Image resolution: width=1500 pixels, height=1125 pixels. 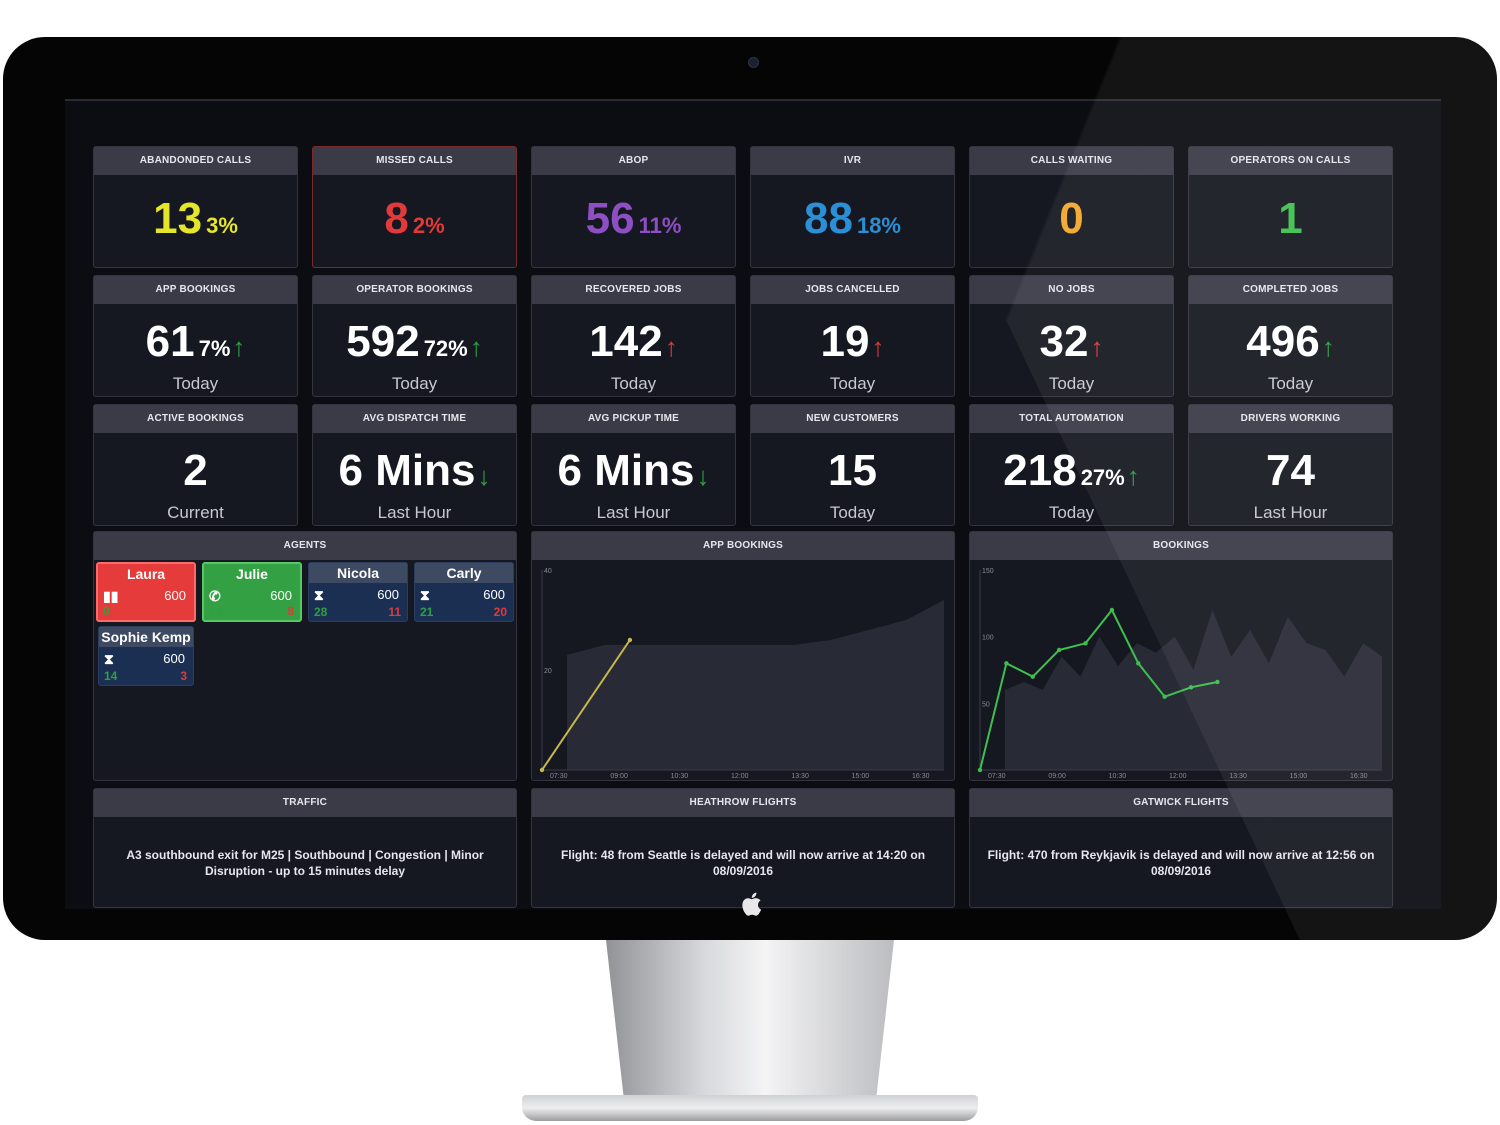 I want to click on agent-count-green: 0, so click(x=106, y=611).